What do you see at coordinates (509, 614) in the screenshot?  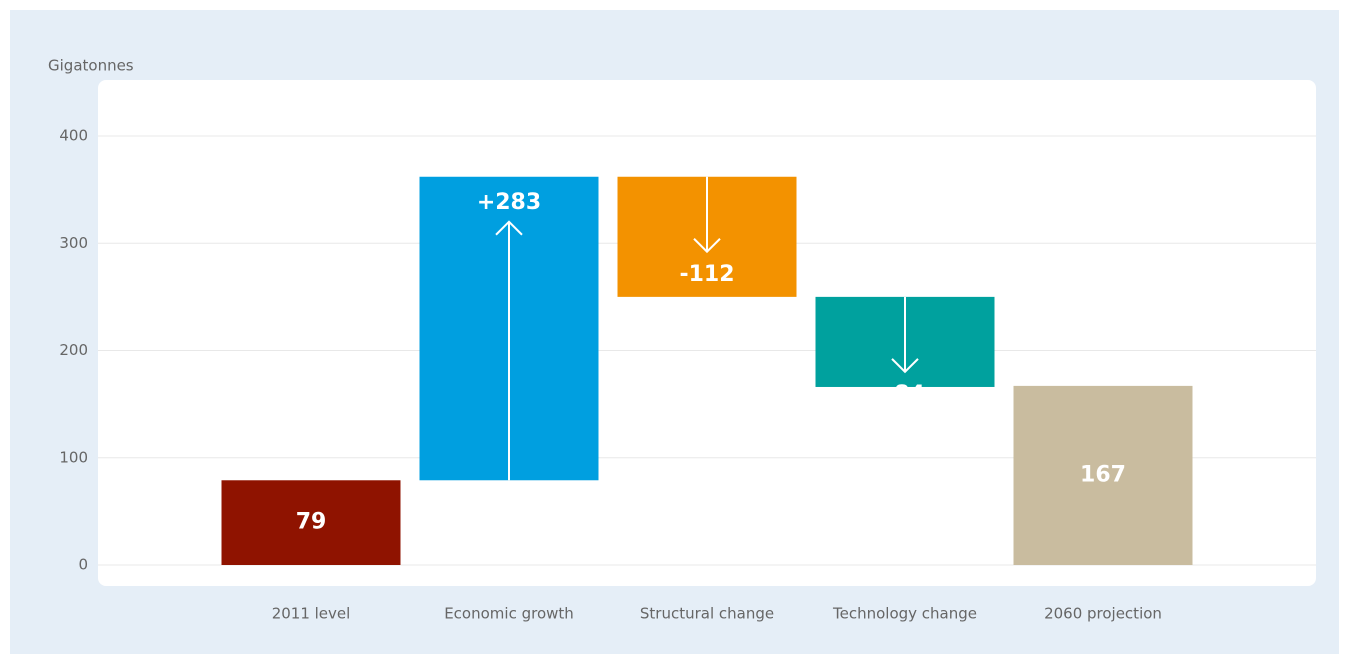 I see `x-tick-label: Economic growth` at bounding box center [509, 614].